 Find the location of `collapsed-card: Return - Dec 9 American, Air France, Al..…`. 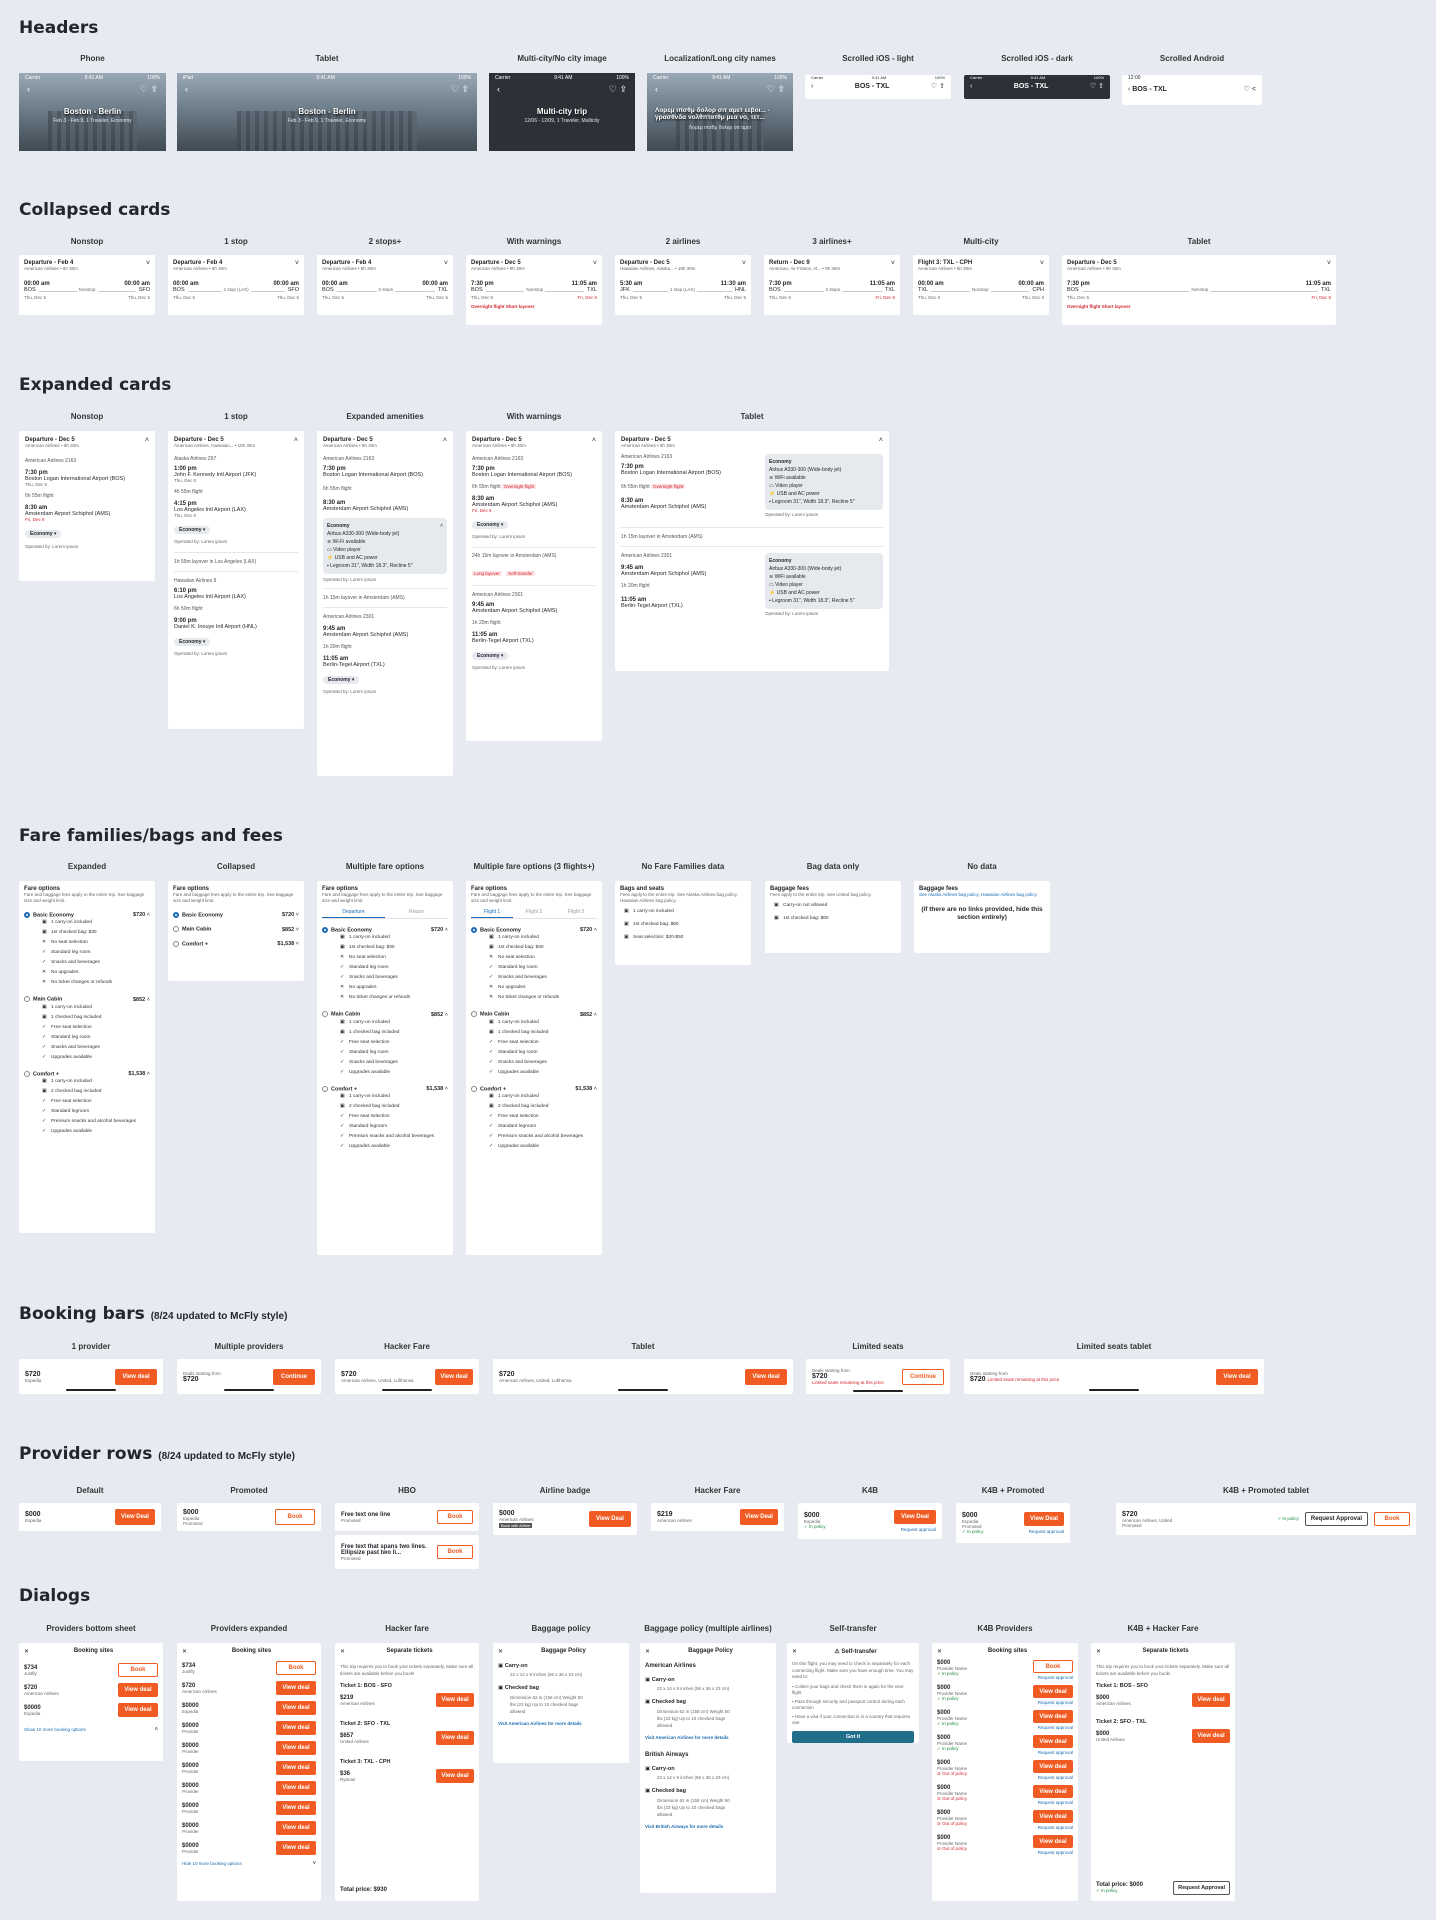

collapsed-card: Return - Dec 9 American, Air France, Al..… is located at coordinates (832, 285).